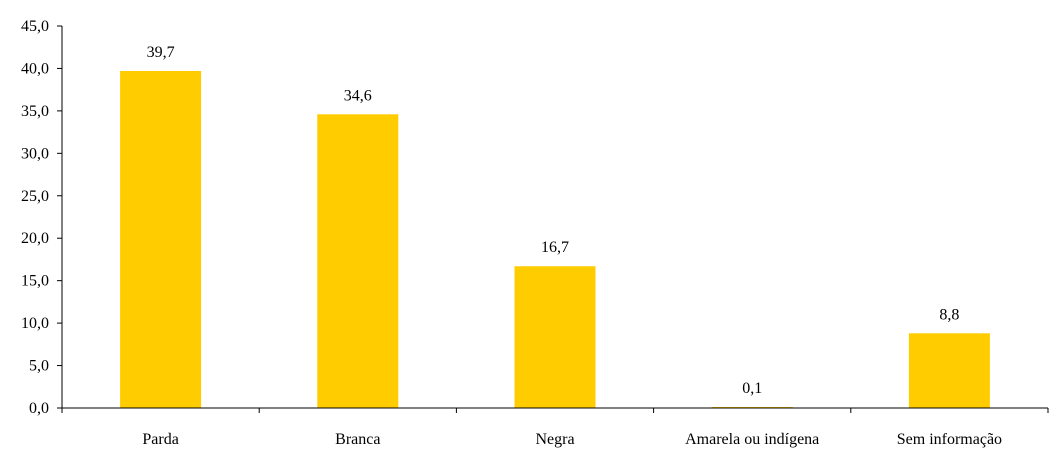 The width and height of the screenshot is (1053, 454). I want to click on y-tick-label: 15,0, so click(35, 281).